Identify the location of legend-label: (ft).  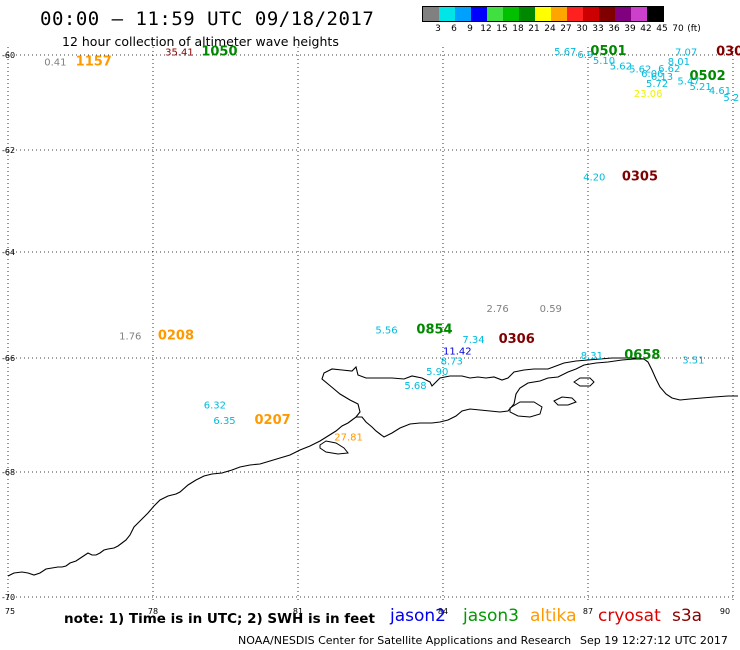
(694, 29).